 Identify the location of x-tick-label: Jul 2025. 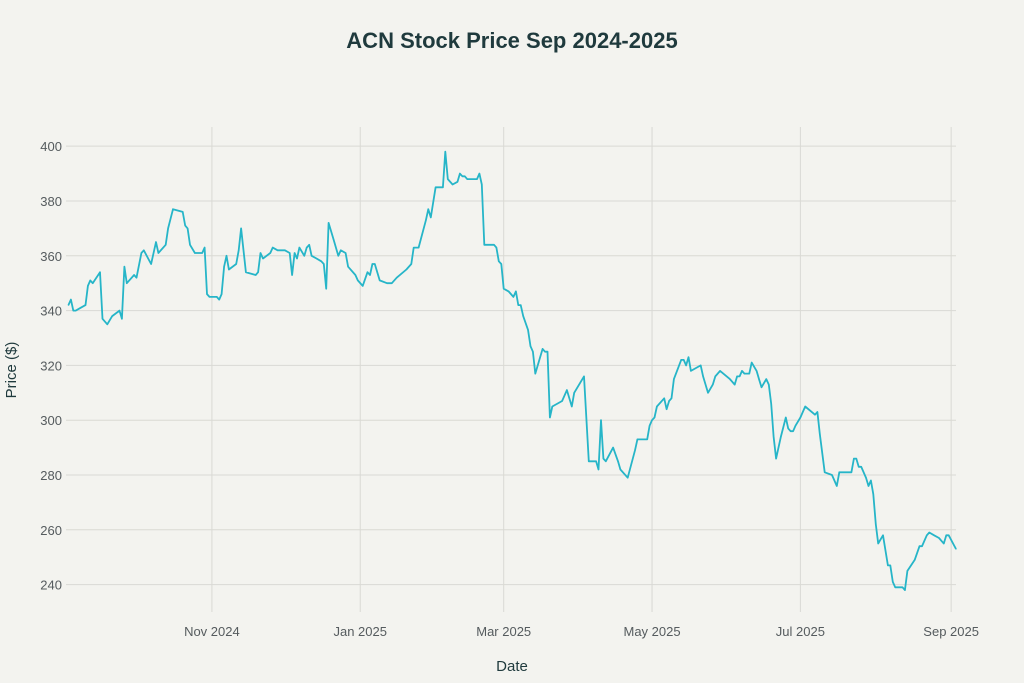
(800, 631).